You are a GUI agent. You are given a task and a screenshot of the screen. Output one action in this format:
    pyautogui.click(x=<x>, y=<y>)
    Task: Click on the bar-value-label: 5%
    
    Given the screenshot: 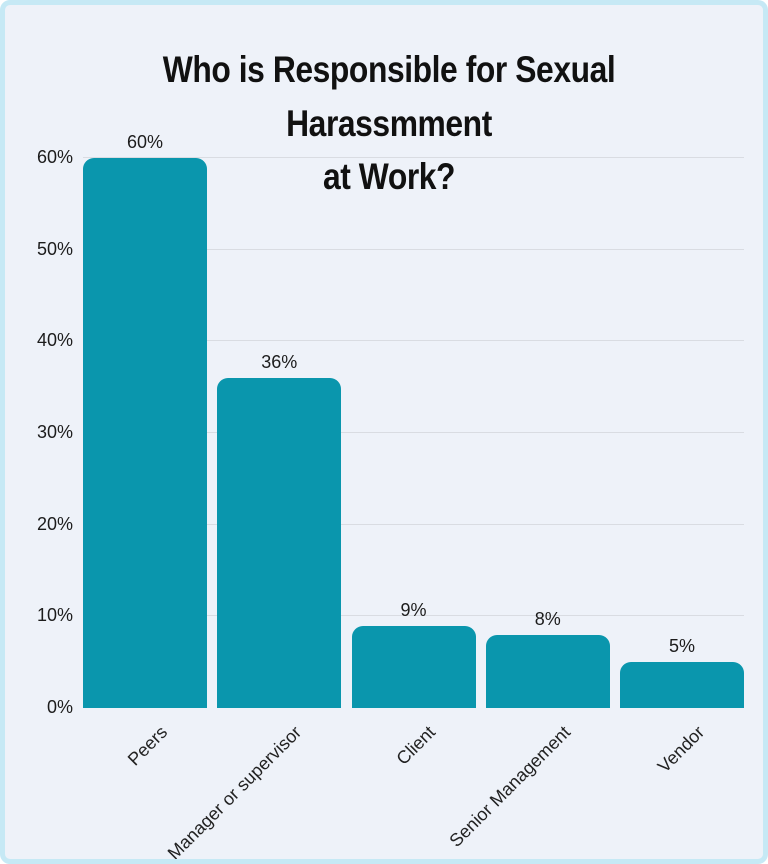 What is the action you would take?
    pyautogui.click(x=681, y=646)
    